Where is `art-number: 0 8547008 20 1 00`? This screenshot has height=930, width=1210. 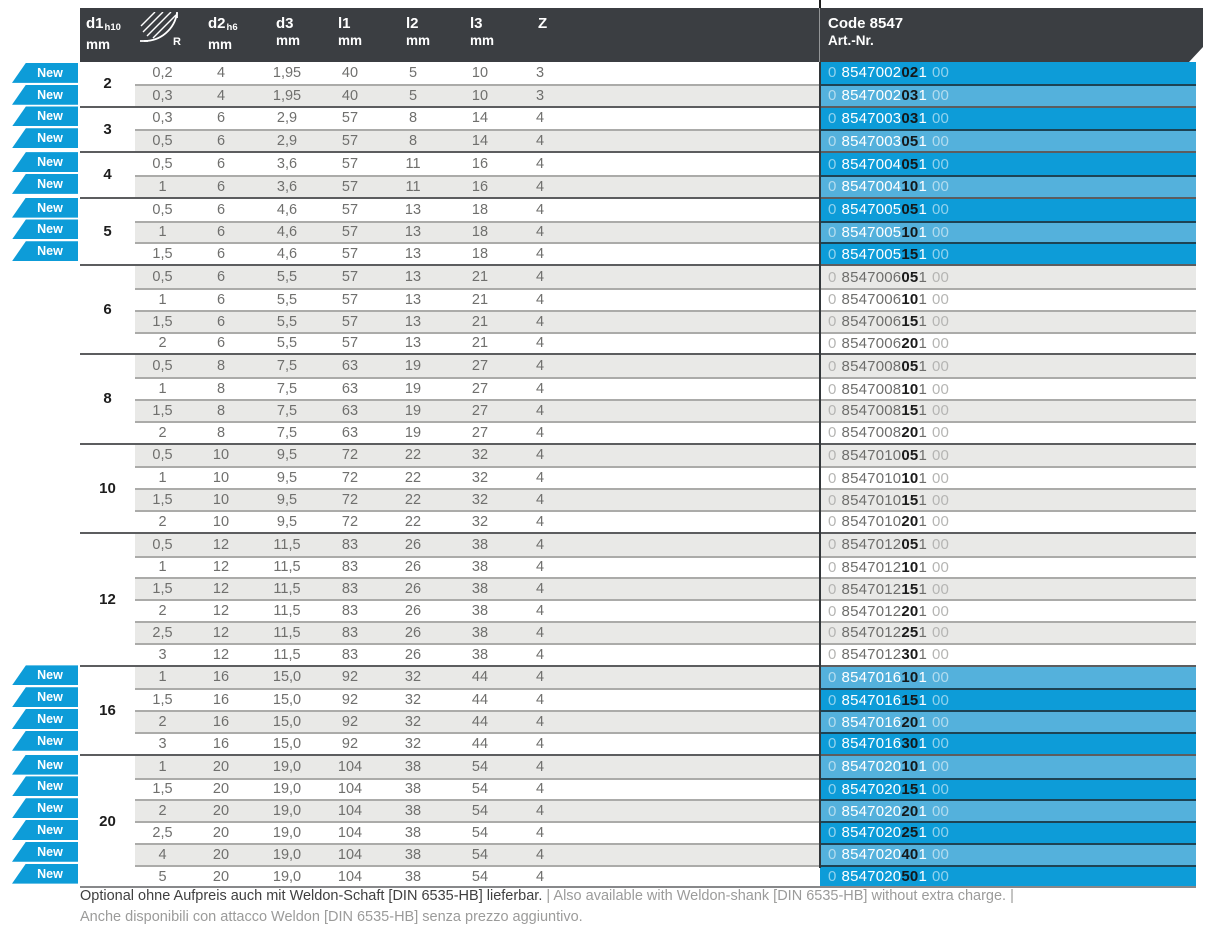
art-number: 0 8547008 20 1 00 is located at coordinates (1008, 431).